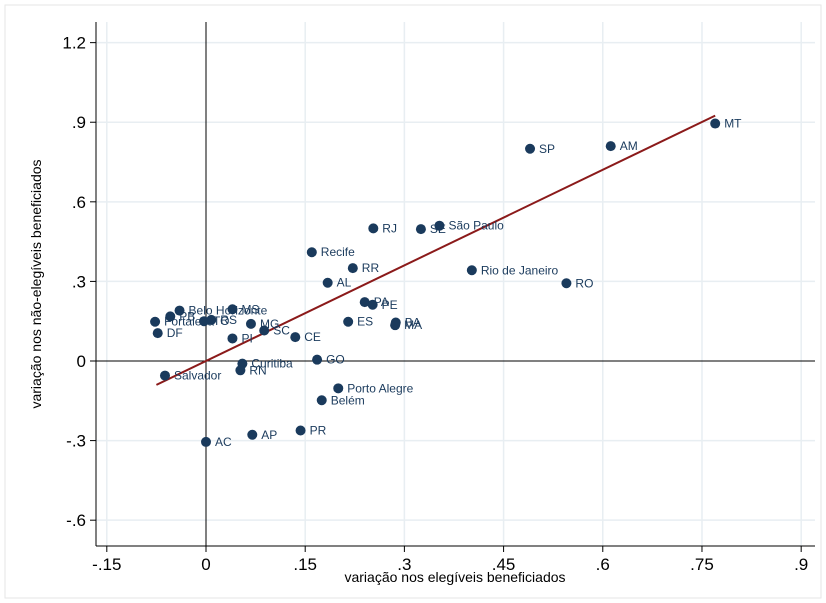  I want to click on x-tick-label: -.15, so click(106, 564).